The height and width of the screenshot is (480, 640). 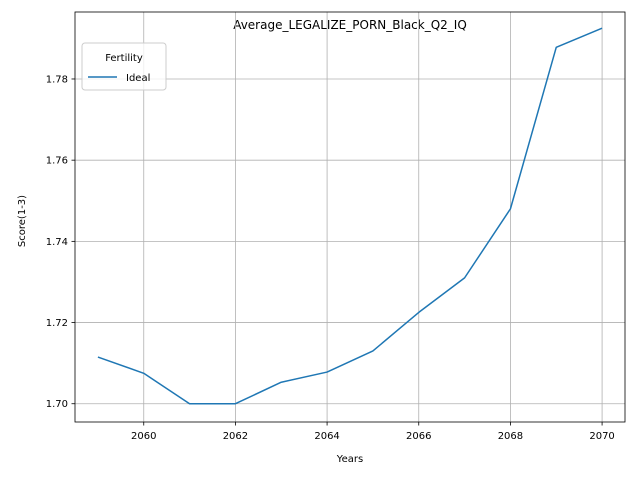 What do you see at coordinates (57, 242) in the screenshot?
I see `y-tick-label: 1.74` at bounding box center [57, 242].